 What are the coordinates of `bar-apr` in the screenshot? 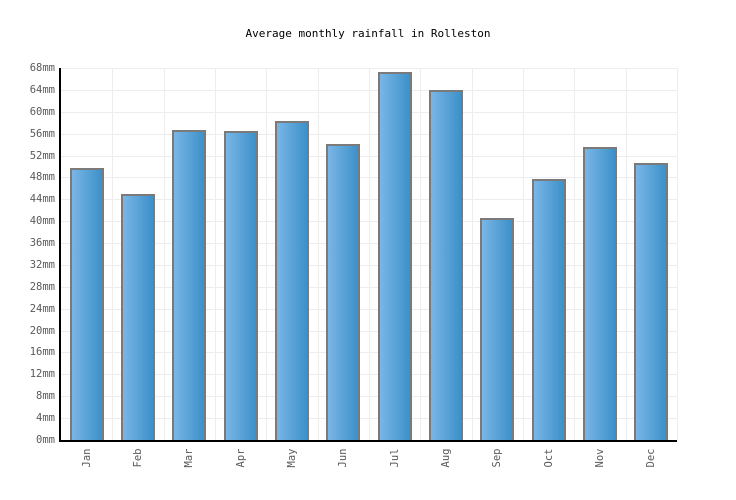 It's located at (241, 285).